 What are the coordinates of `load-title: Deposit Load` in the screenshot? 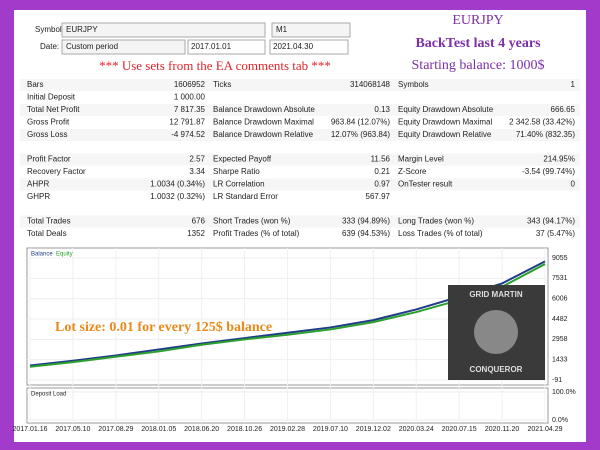 It's located at (48, 395).